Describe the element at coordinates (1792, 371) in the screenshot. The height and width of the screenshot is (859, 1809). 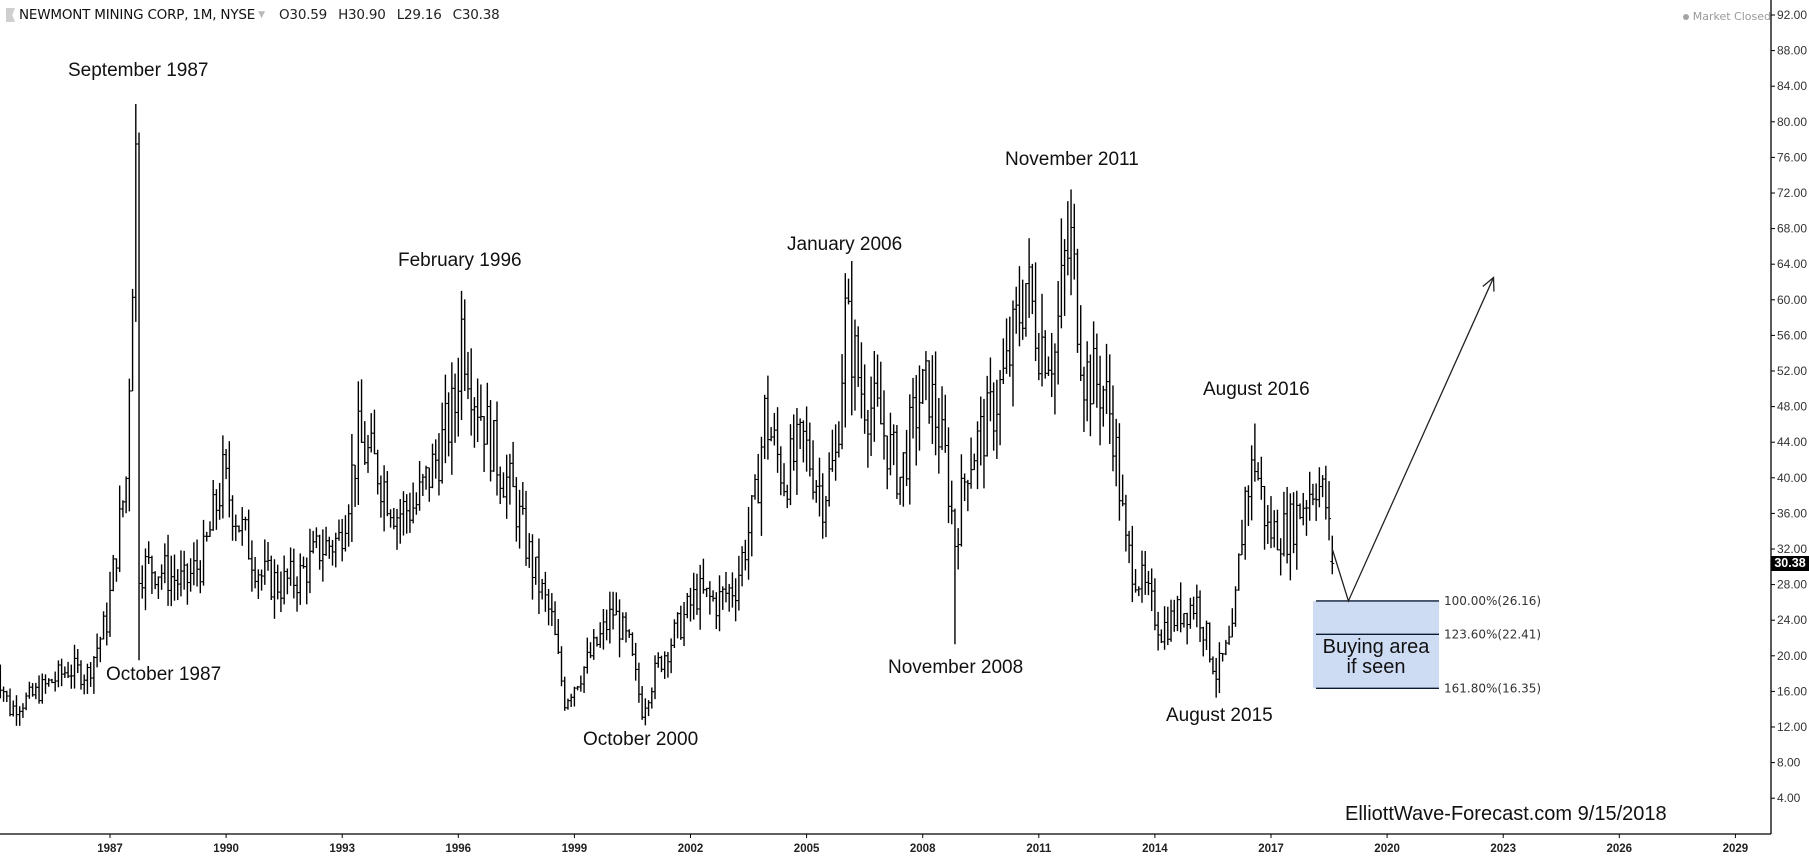
I see `y-tick-label: 52.00` at that location.